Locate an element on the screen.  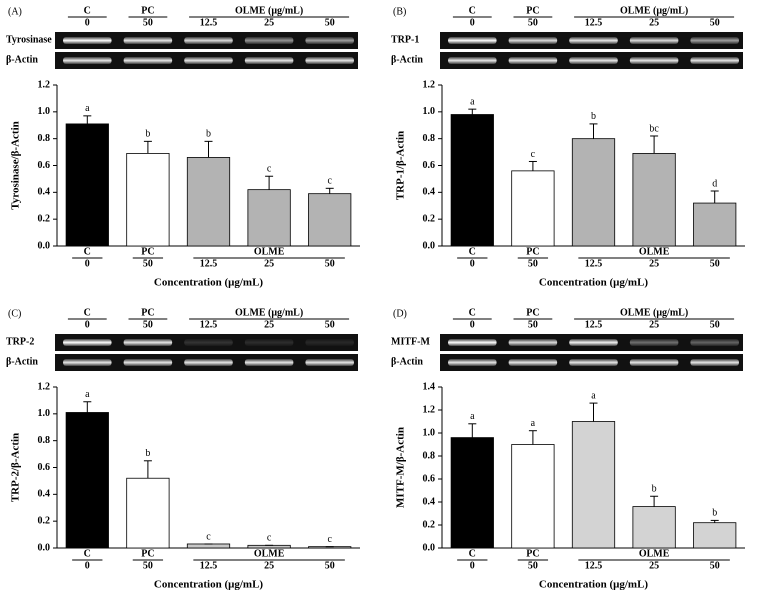
y-tick-label: 0.2 is located at coordinates (429, 524).